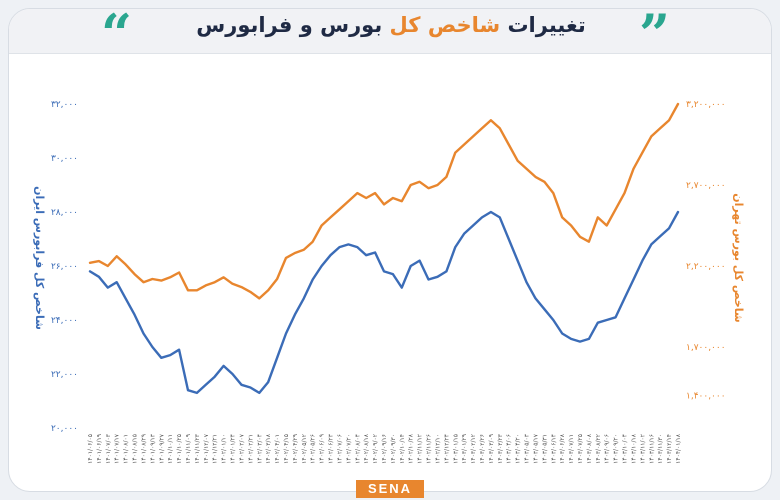 This screenshot has height=500, width=780. Describe the element at coordinates (473, 449) in the screenshot. I see `x-tick-label: ۱۴۰۳/۰۲/۱۲` at that location.